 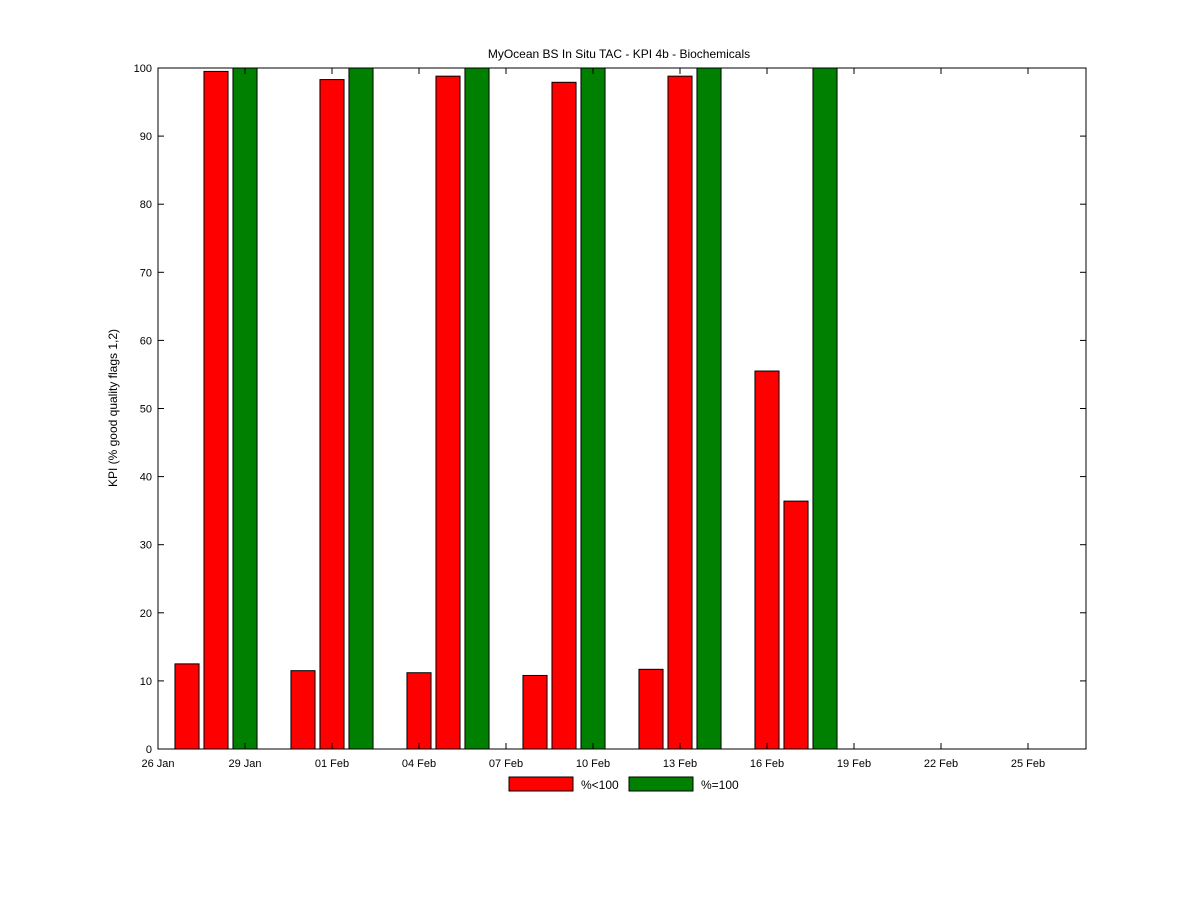 I want to click on x-tick-label-1: 29 Jan, so click(x=244, y=764).